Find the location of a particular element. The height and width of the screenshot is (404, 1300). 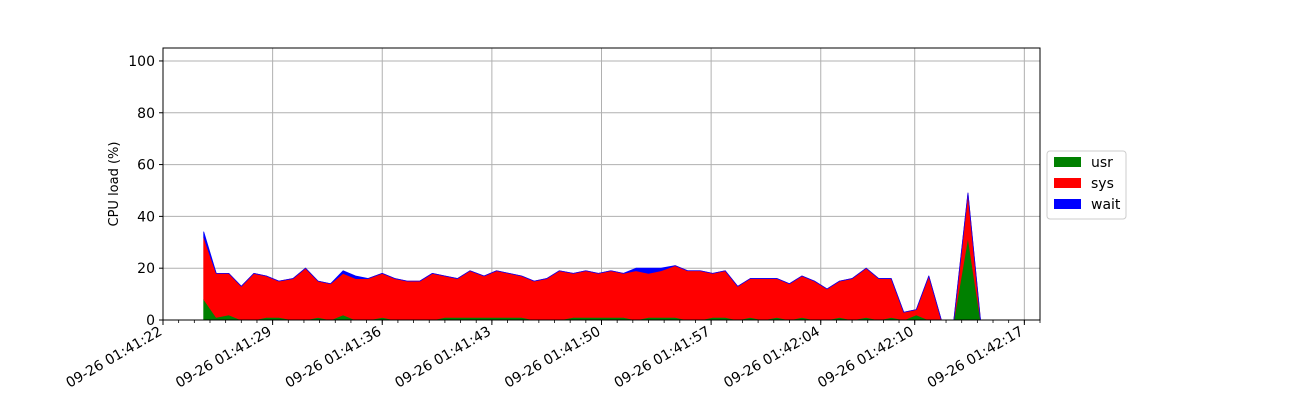

legend-label-sys: sys is located at coordinates (1102, 184).